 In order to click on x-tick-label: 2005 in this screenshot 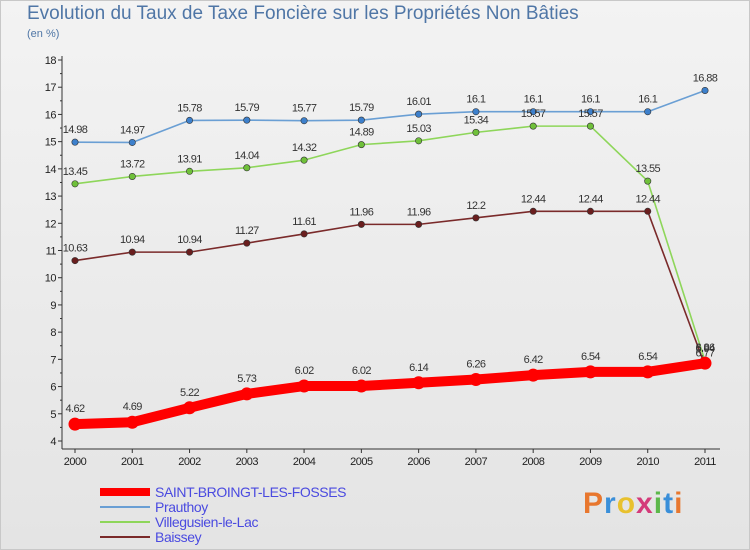, I will do `click(361, 462)`.